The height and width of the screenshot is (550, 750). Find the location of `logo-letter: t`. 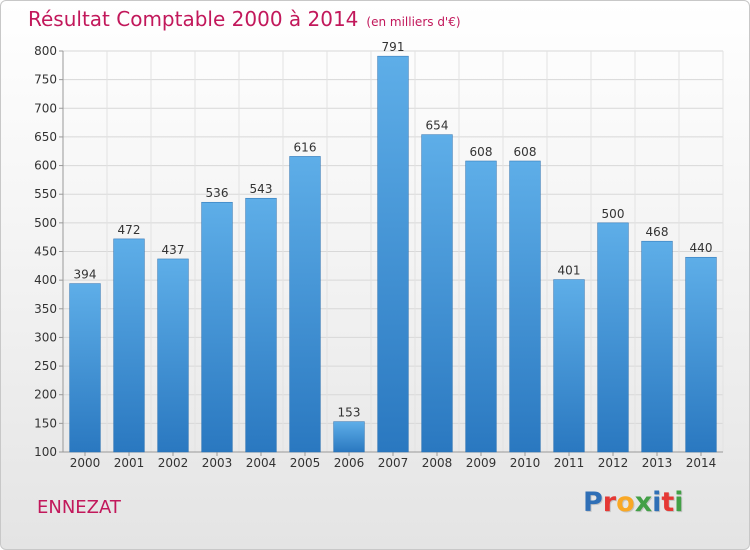

logo-letter: t is located at coordinates (668, 502).